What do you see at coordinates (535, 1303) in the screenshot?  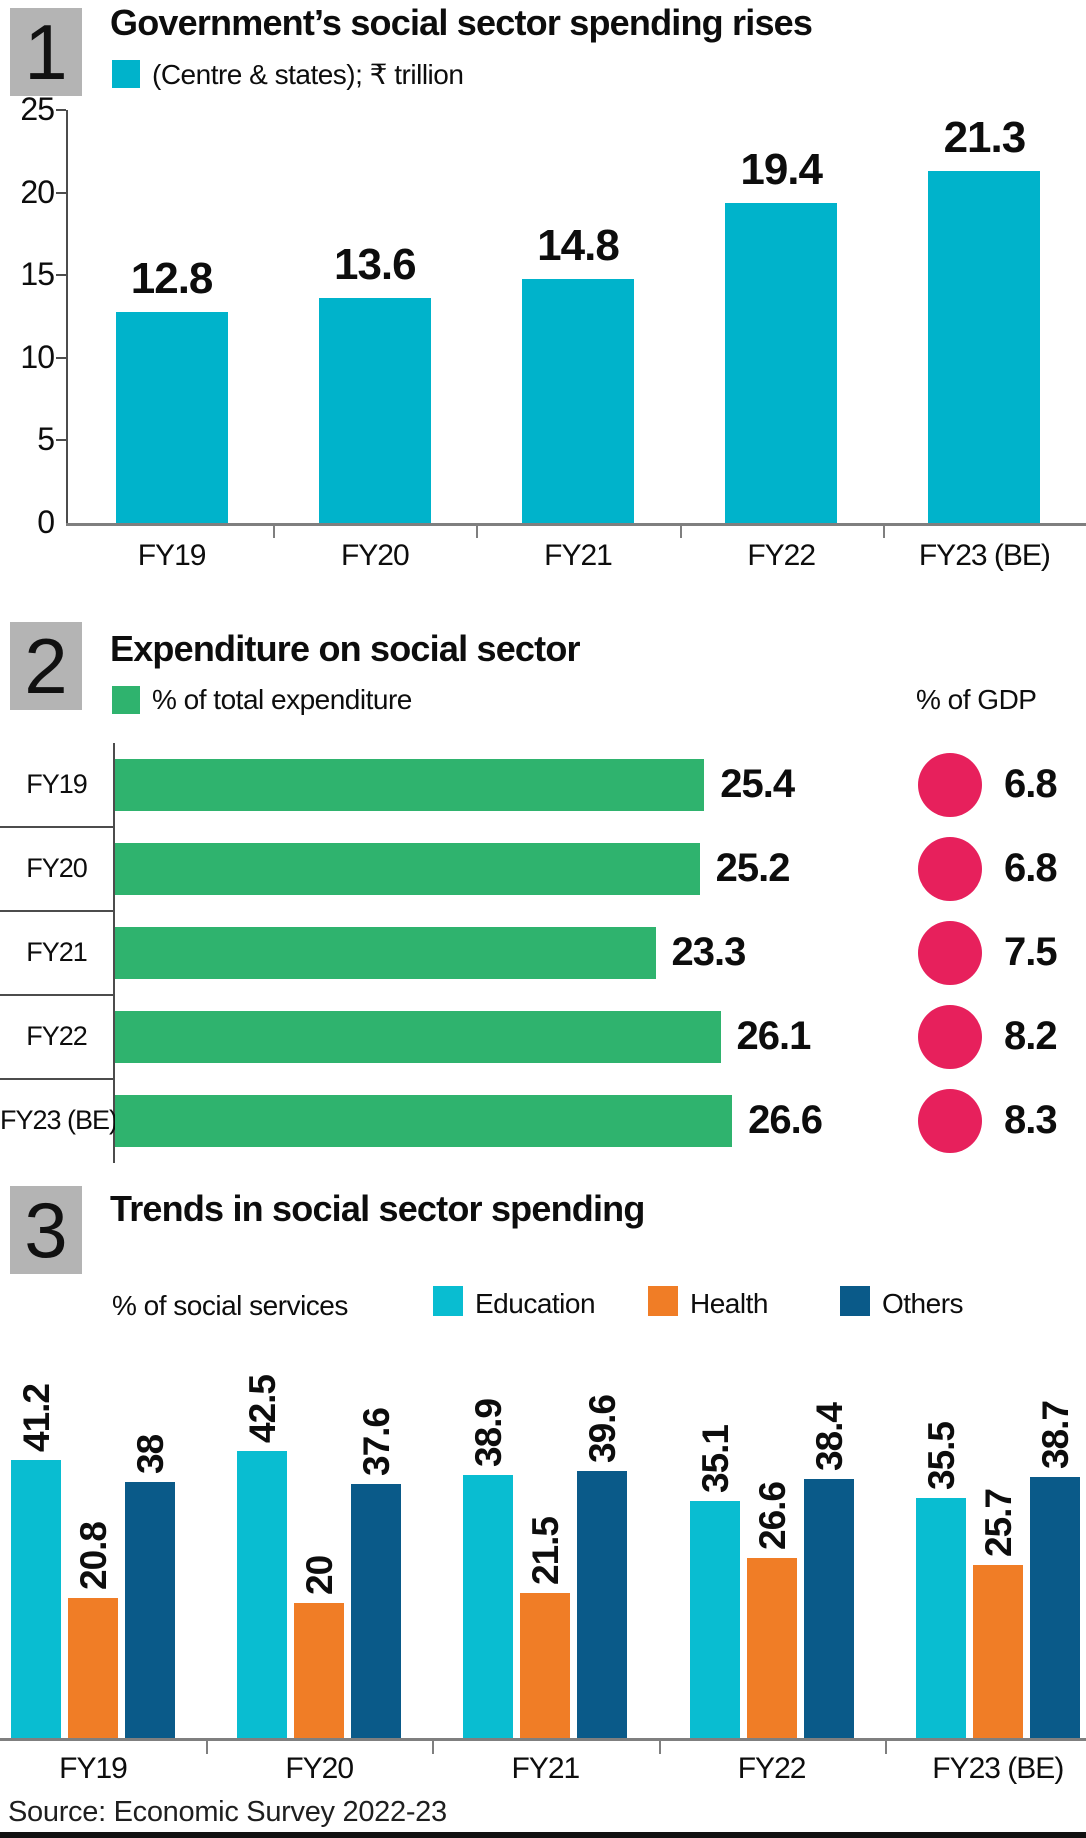 I see `education-legend-label: Education` at bounding box center [535, 1303].